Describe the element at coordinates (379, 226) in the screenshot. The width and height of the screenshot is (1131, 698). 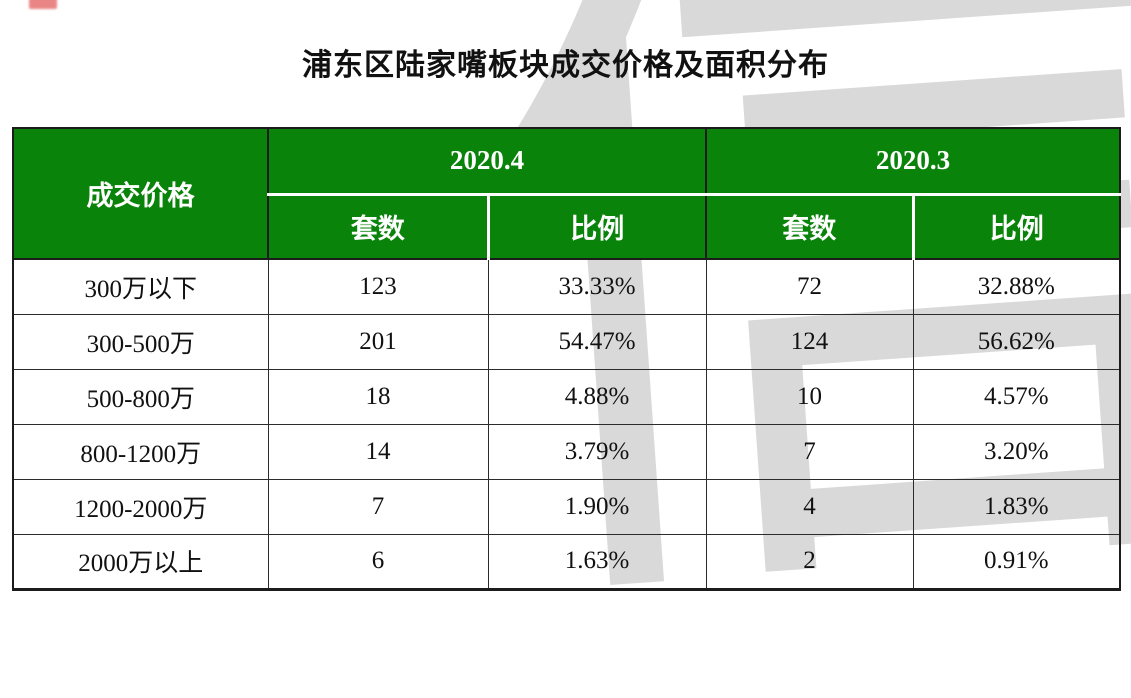
I see `header-units-2020-4: 套数` at that location.